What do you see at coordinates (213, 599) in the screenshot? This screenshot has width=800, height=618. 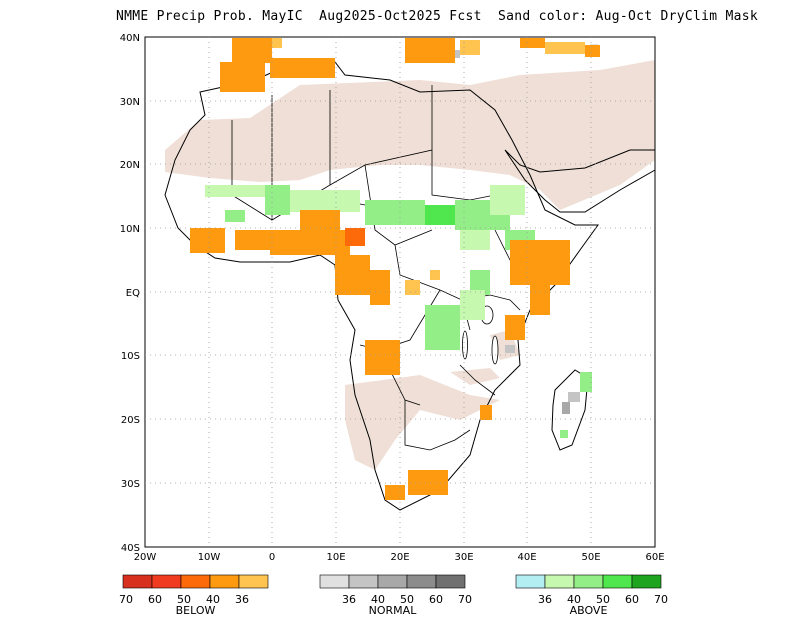 I see `below-legend-tick: 40` at bounding box center [213, 599].